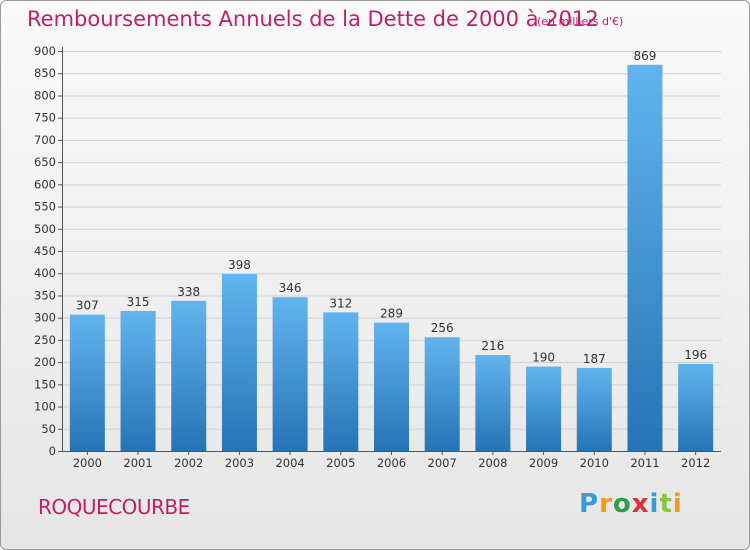  I want to click on x-tick-label: 2000, so click(87, 463).